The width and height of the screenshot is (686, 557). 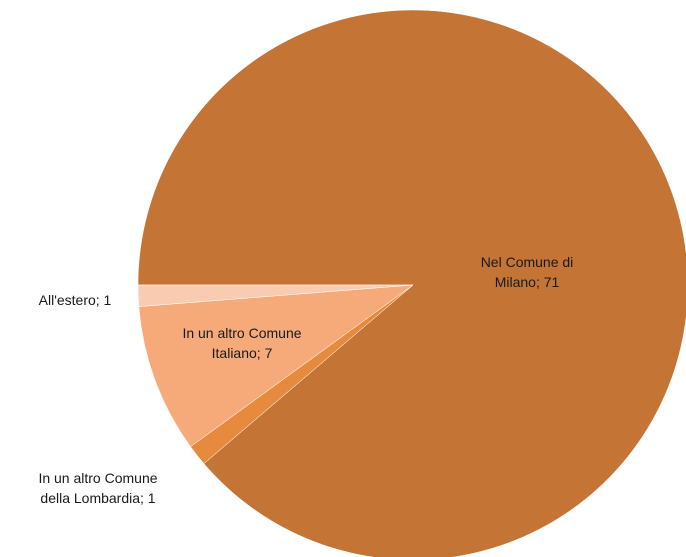 What do you see at coordinates (98, 488) in the screenshot?
I see `data-label: In un altro Comune della Lombardia; 1` at bounding box center [98, 488].